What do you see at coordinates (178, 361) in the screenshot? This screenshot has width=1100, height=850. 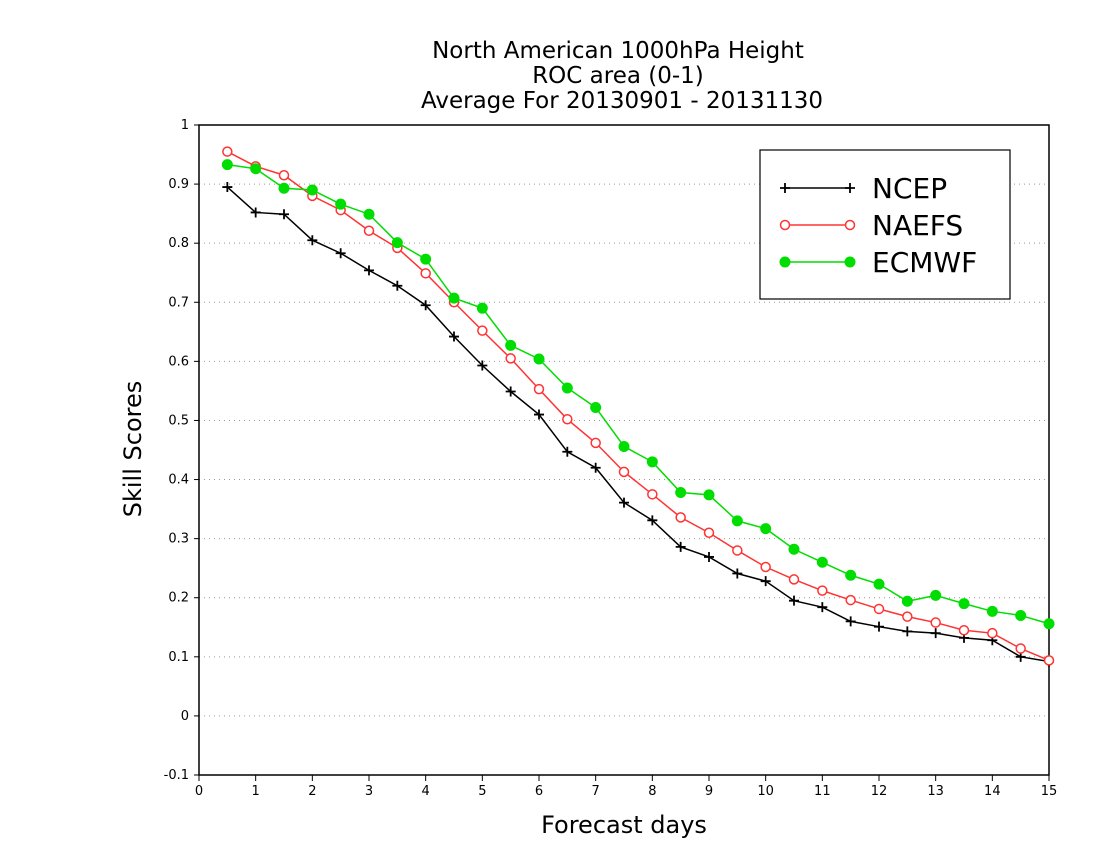 I see `y-tick-label: 0.6` at bounding box center [178, 361].